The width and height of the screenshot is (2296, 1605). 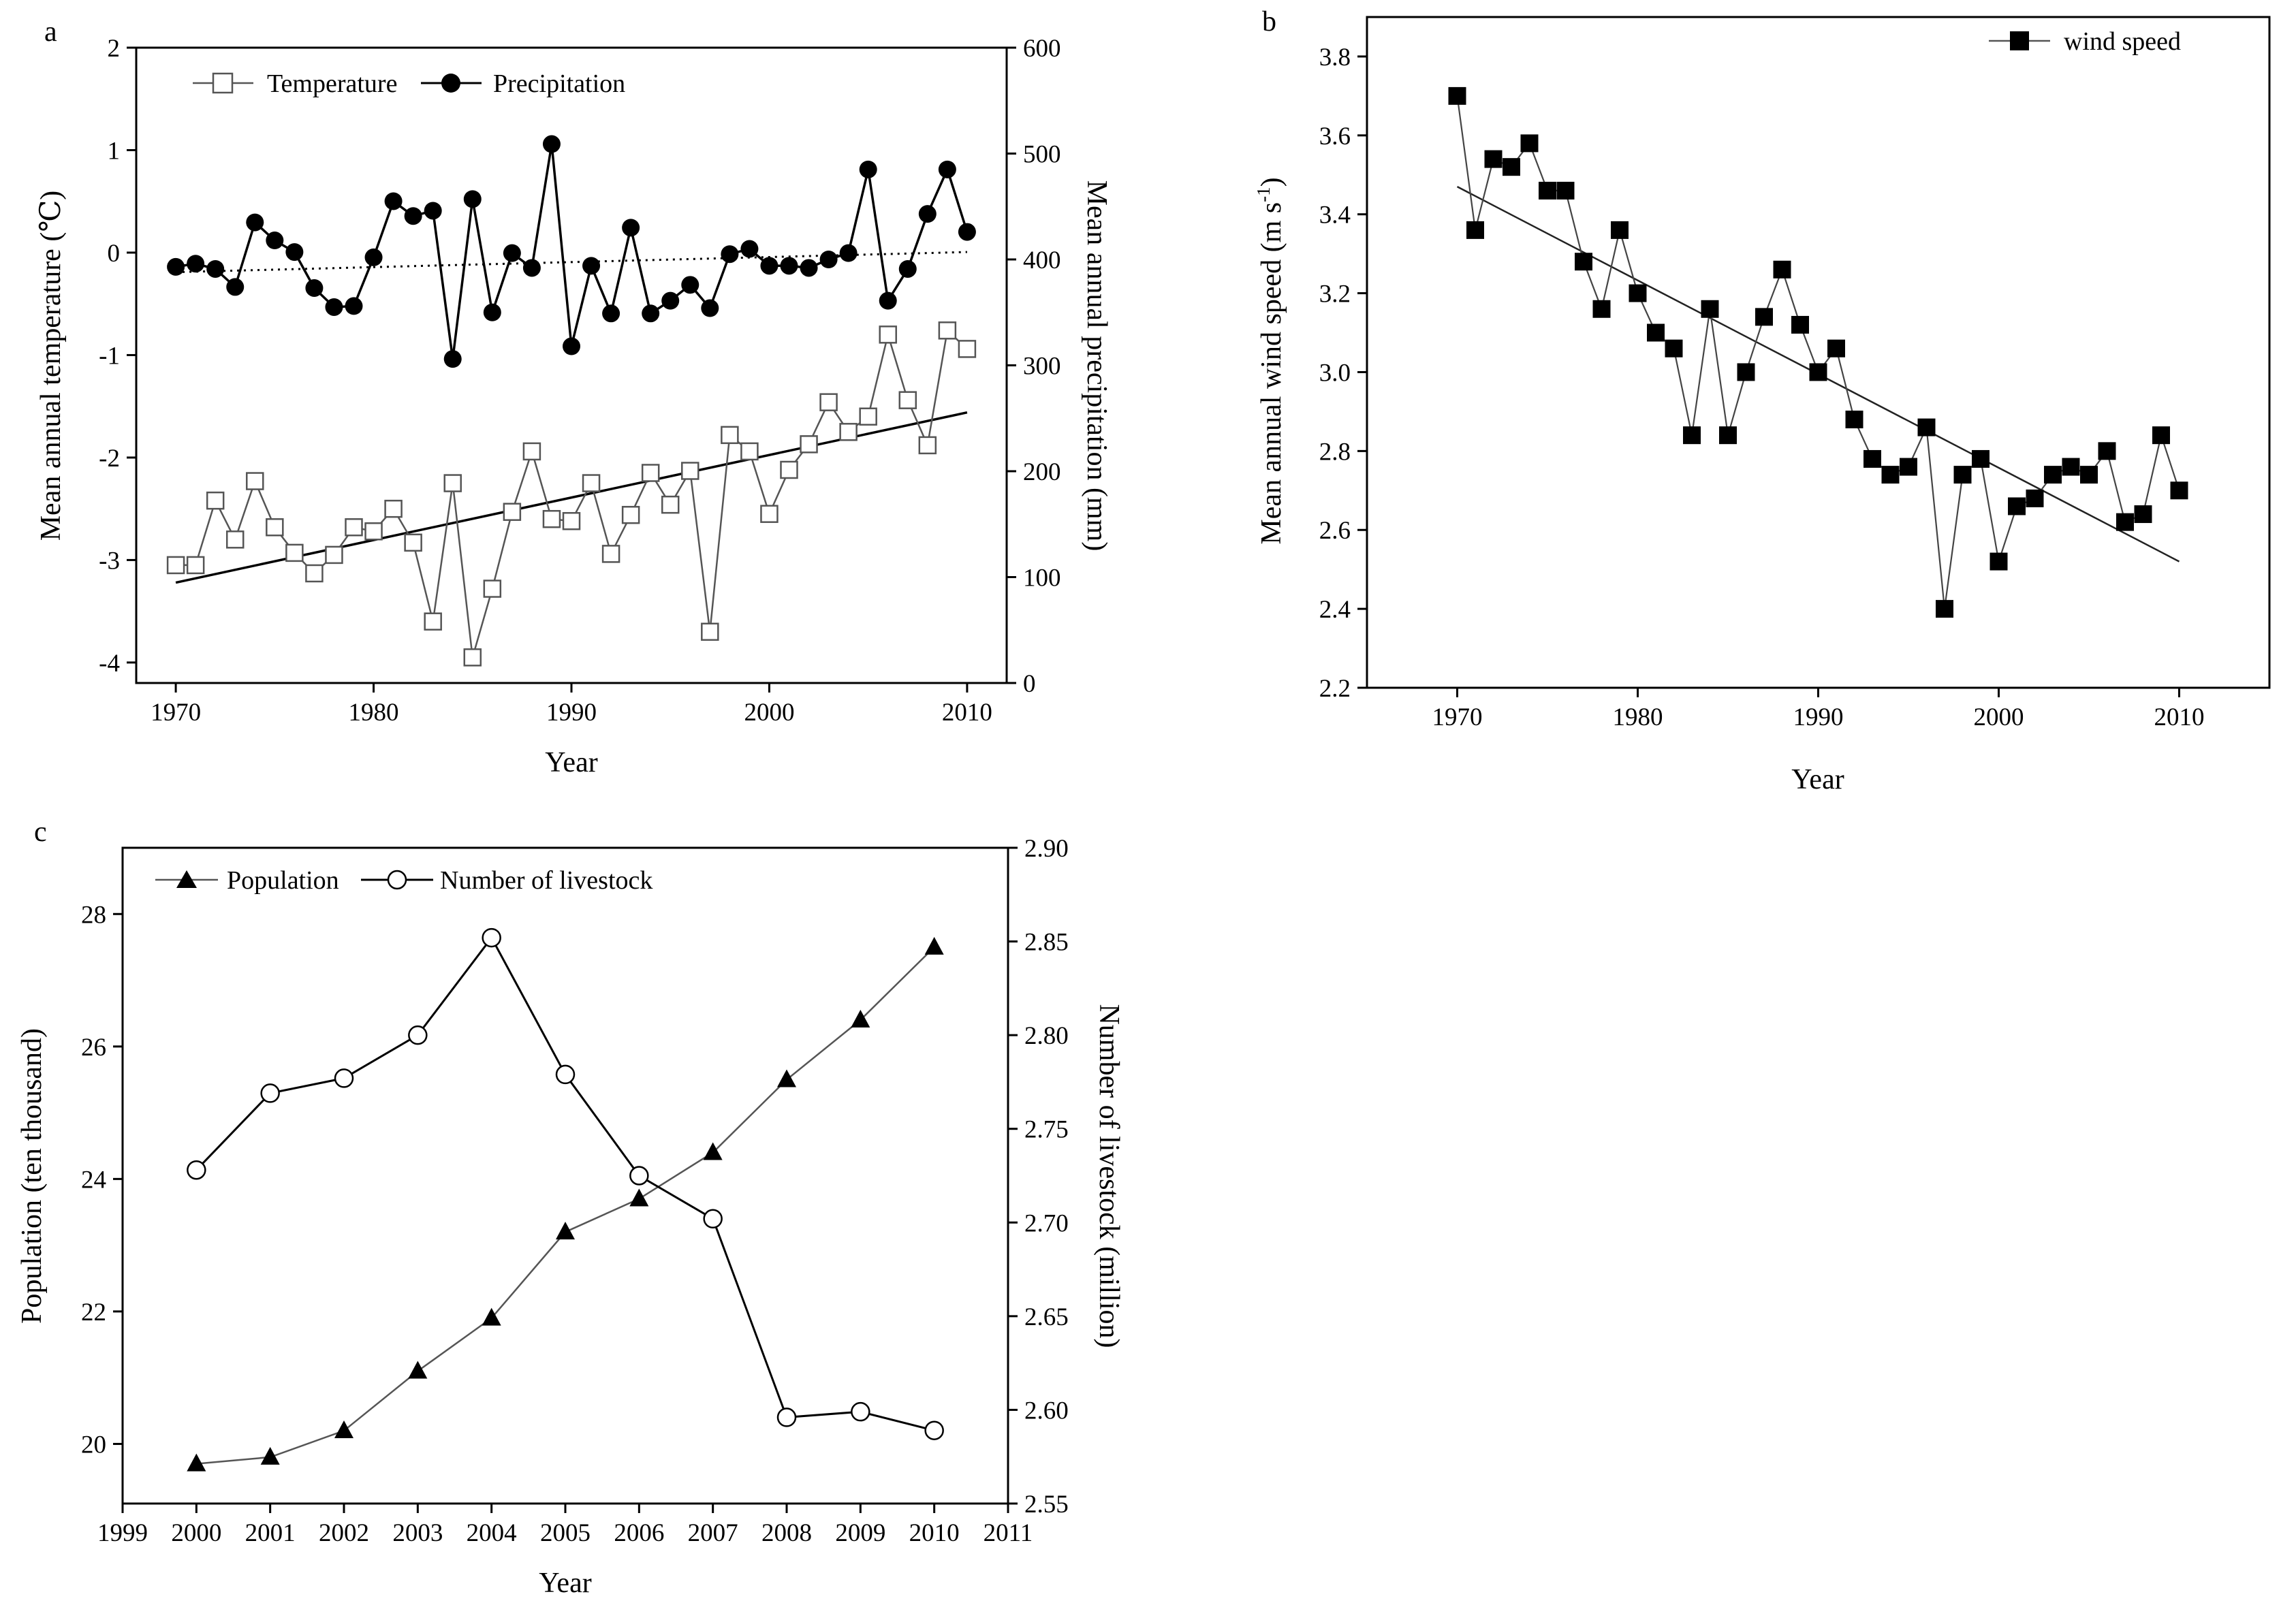 What do you see at coordinates (769, 713) in the screenshot?
I see `panel-a-x-tick-label: 2000` at bounding box center [769, 713].